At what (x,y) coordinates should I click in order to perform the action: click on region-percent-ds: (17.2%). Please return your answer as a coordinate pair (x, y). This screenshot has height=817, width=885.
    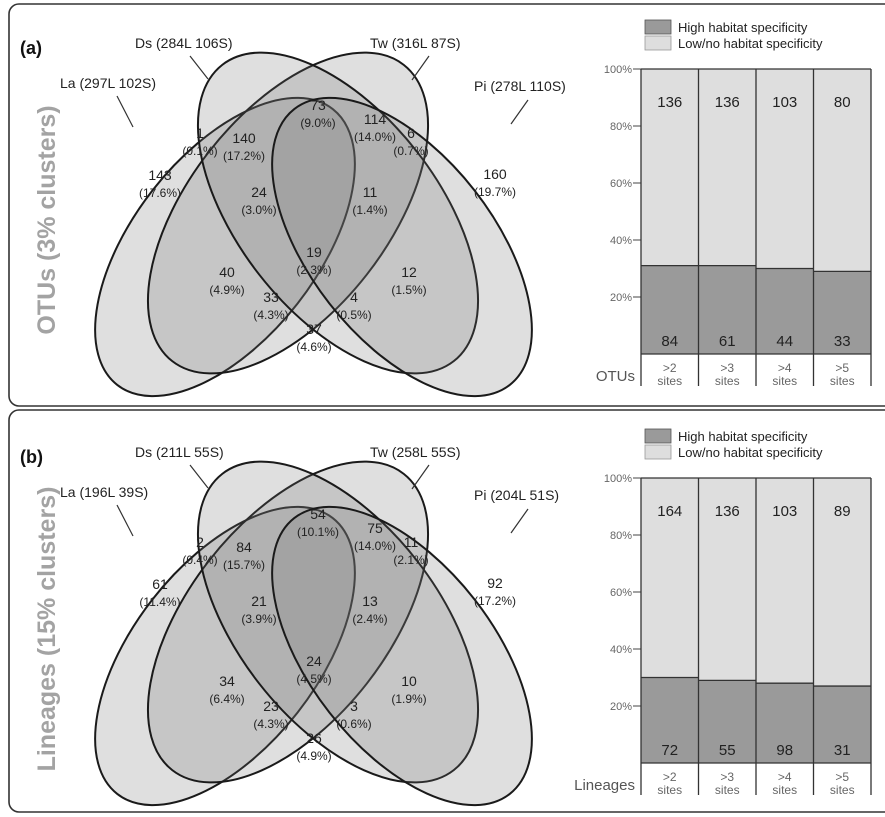
    Looking at the image, I should click on (244, 156).